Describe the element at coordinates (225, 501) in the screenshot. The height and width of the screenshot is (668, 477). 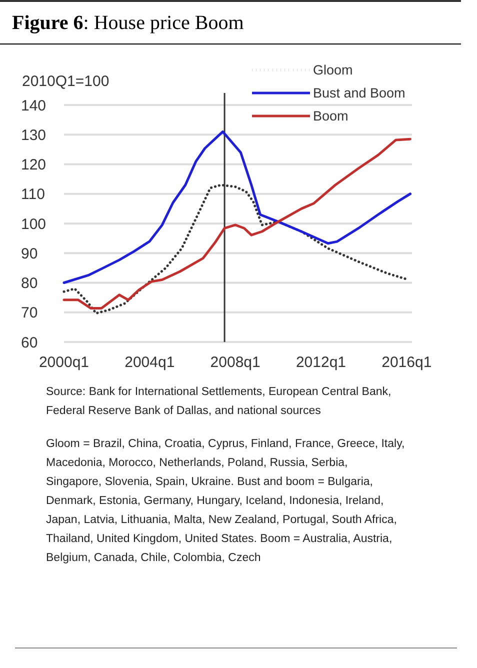
I see `text: Gloom = Brazil, China, Croatia, Cyprus, Finland, France, Greece, Italy, Macedonia, Morocco, Netherlands, Poland, Russia, Serbia, Singapore, Slovenia, Spain, Ukraine. Bust and boom = Bulgaria, Denmark, Estonia, Germany, Hungary, Iceland, Indonesia, Ireland, Japan, Latvia, Lithuania, Malta, New Zealand, Portugal, South Africa, Thailand, United Kingdom, United States. Boom = Australia, Austria, Belgium, Canada, Chile, Colombia, Czech` at that location.